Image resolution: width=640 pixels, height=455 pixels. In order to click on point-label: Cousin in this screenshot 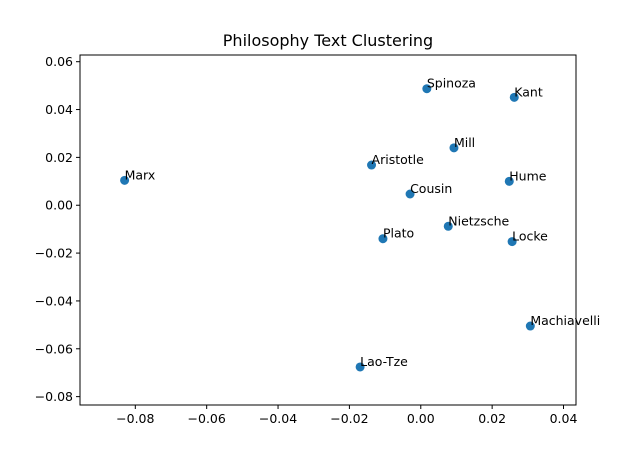, I will do `click(431, 188)`.